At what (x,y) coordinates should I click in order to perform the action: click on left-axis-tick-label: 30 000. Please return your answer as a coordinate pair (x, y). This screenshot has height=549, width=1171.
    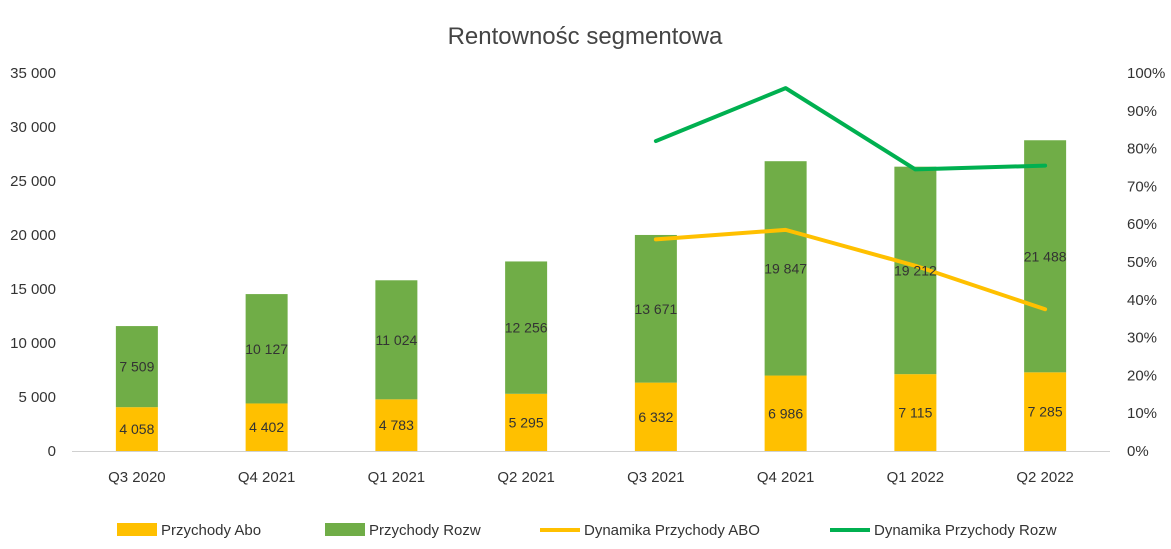
    Looking at the image, I should click on (33, 127).